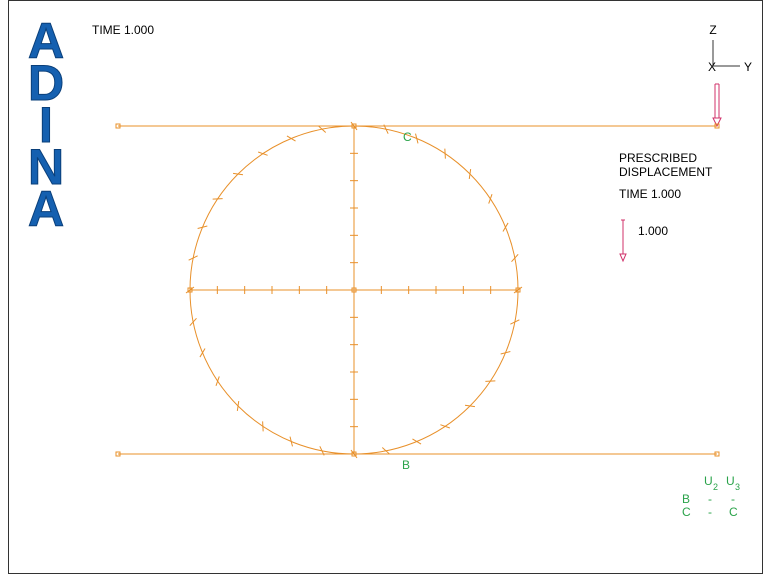 This screenshot has width=764, height=575. I want to click on y-label: Y, so click(748, 67).